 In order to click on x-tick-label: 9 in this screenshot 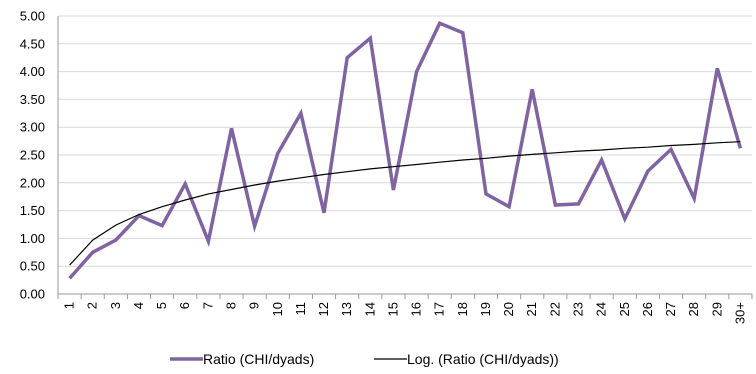, I will do `click(254, 305)`.